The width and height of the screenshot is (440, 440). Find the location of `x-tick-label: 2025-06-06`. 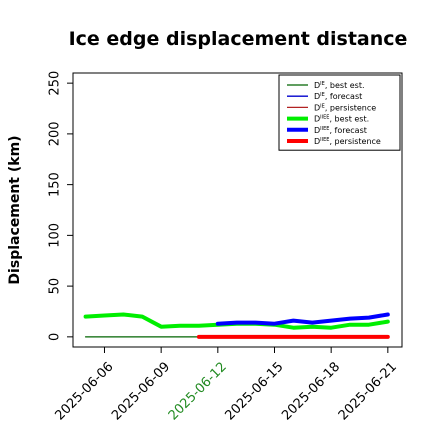

x-tick-label: 2025-06-06 is located at coordinates (84, 391).